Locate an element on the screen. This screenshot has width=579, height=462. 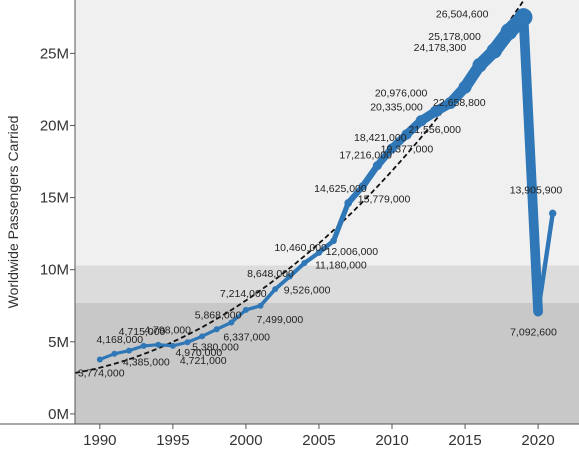
data-label: 10,460,000 is located at coordinates (300, 248).